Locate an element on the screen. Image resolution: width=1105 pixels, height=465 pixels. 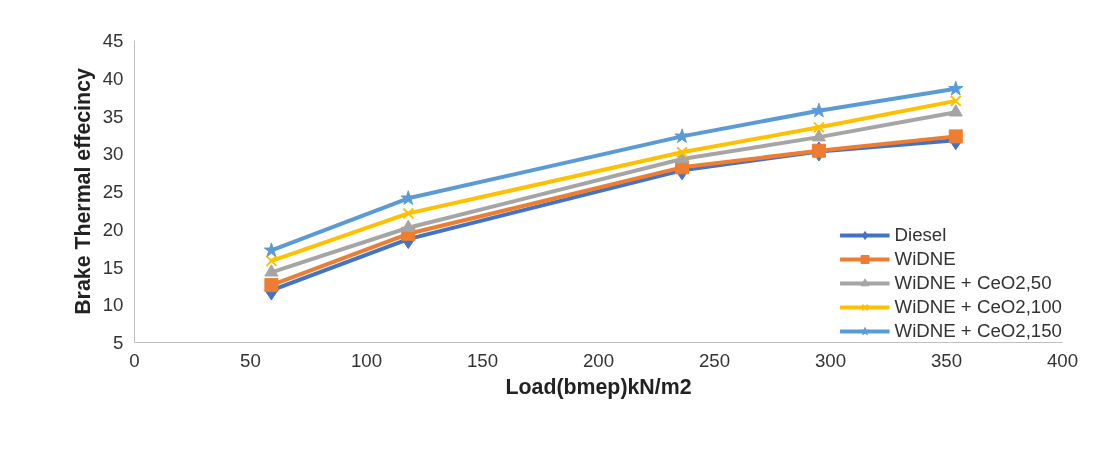
y-tick-label: 25 is located at coordinates (113, 191).